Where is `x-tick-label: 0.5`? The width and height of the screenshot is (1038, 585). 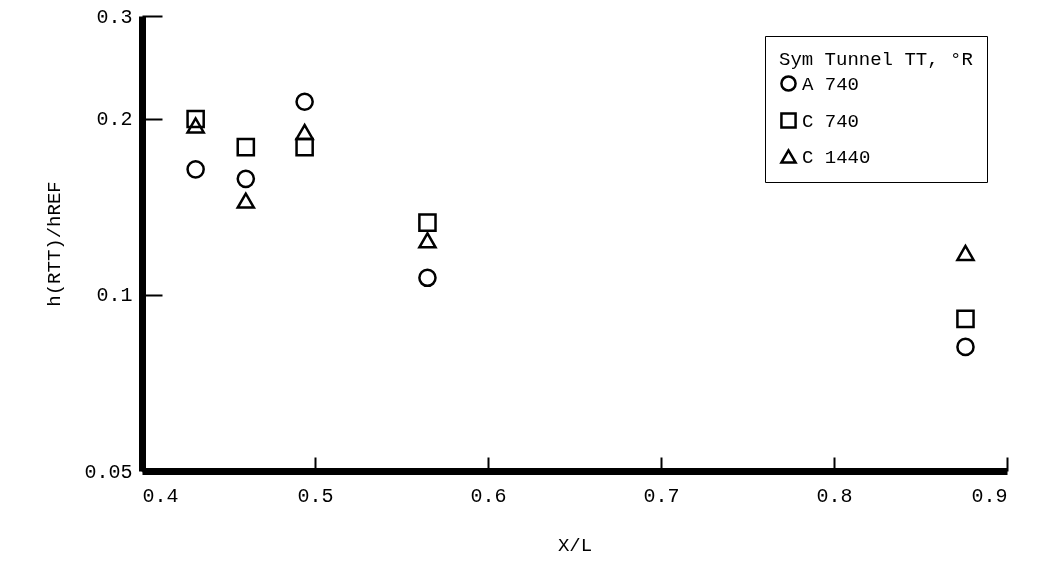
x-tick-label: 0.5 is located at coordinates (315, 496).